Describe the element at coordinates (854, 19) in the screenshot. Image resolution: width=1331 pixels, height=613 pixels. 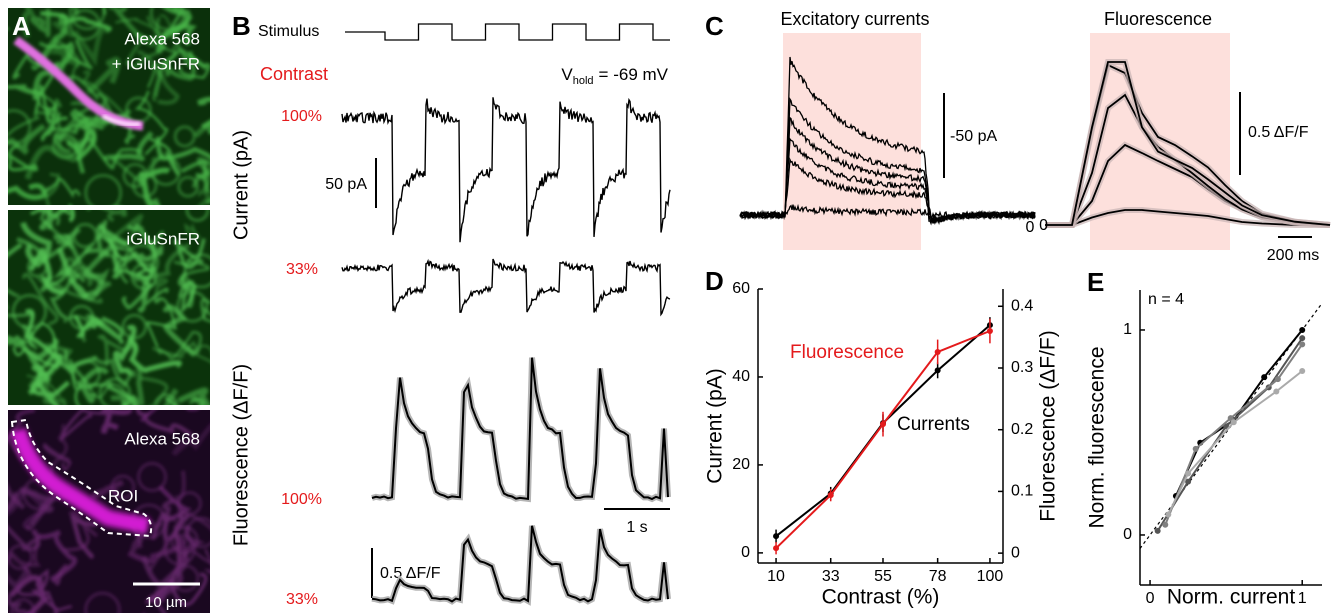
I see `label: Excitatory currents` at that location.